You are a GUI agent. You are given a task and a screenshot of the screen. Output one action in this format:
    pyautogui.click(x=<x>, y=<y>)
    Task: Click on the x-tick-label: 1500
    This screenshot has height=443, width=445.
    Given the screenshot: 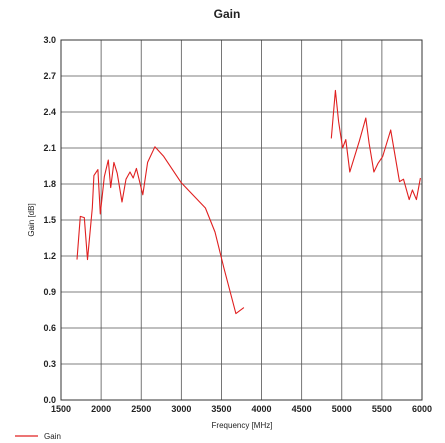 What is the action you would take?
    pyautogui.click(x=61, y=409)
    